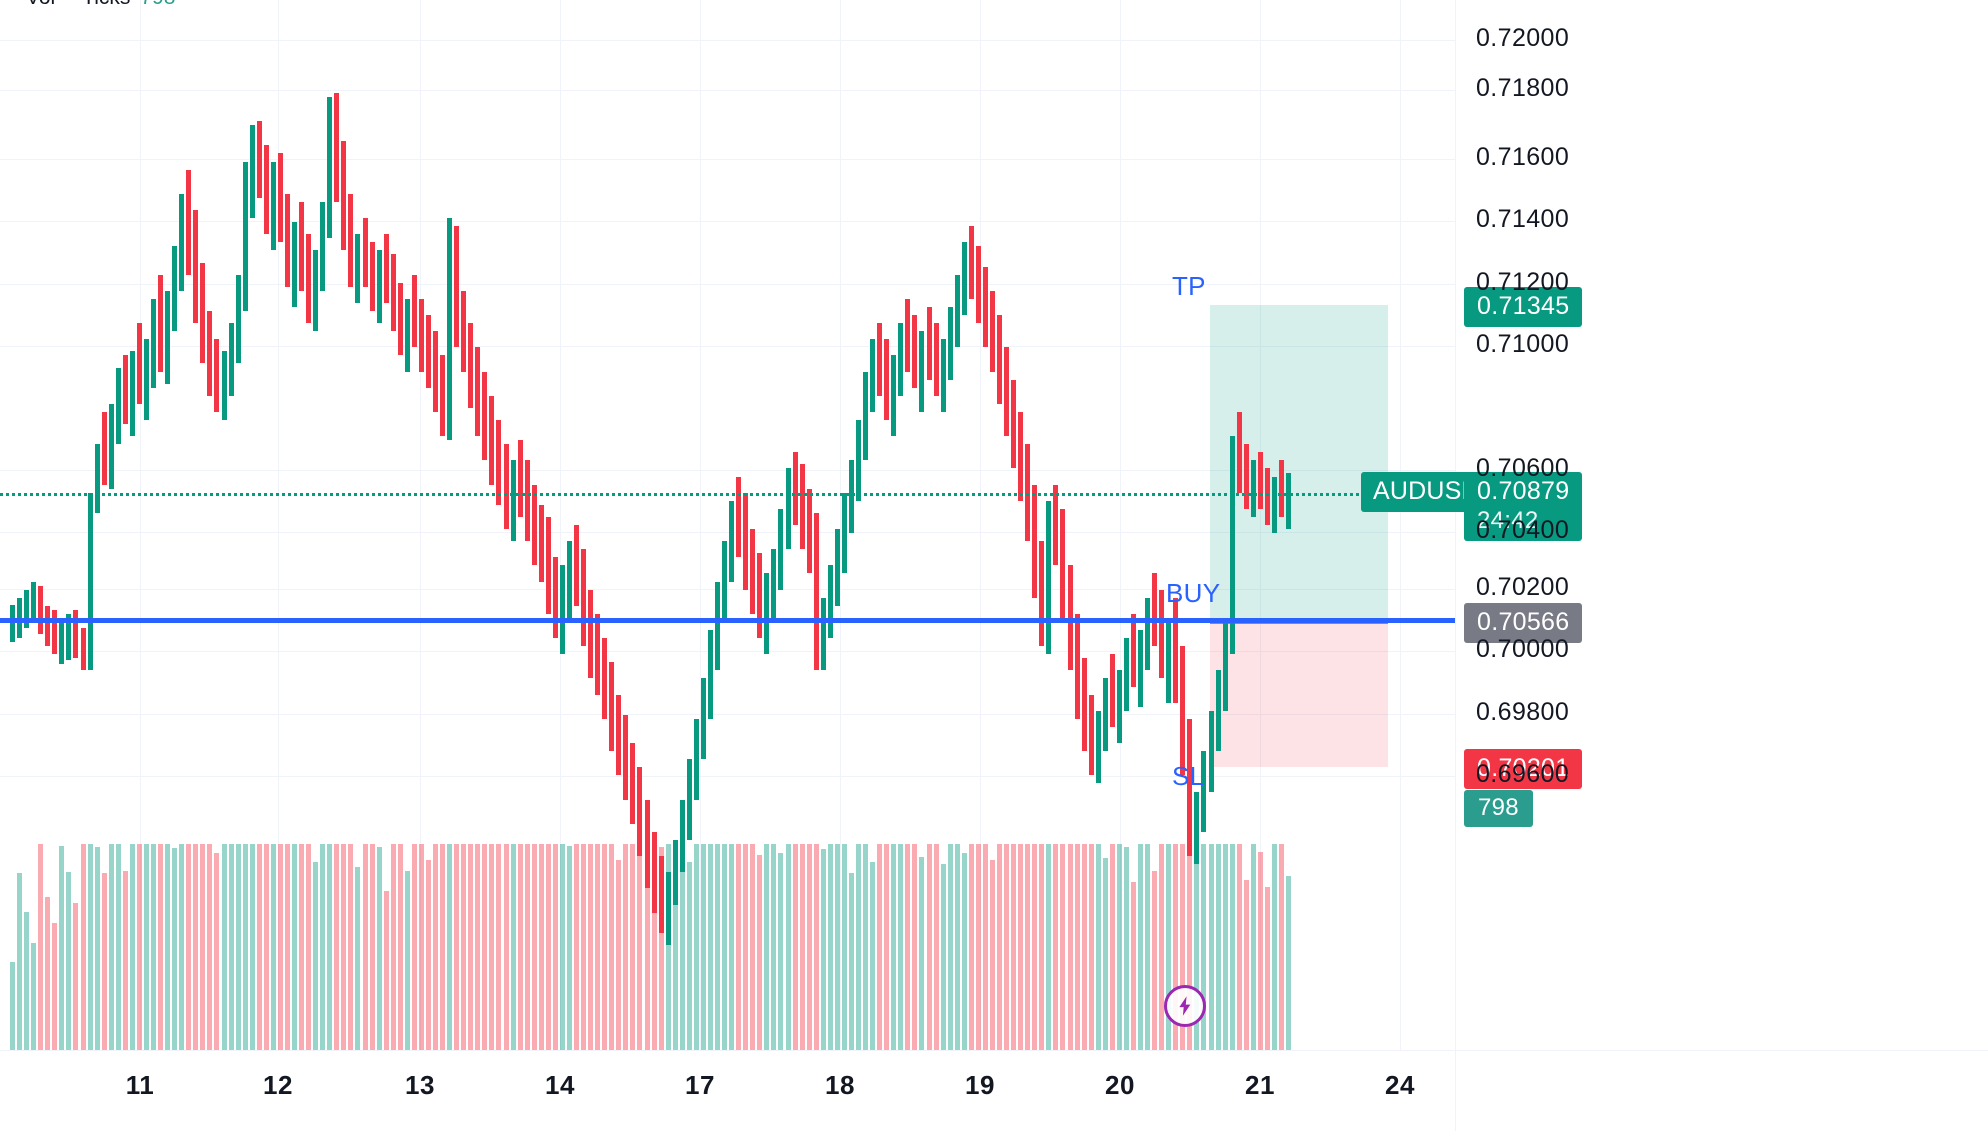 The width and height of the screenshot is (1988, 1131). I want to click on take-profit-price-badge: 0.71345, so click(1523, 307).